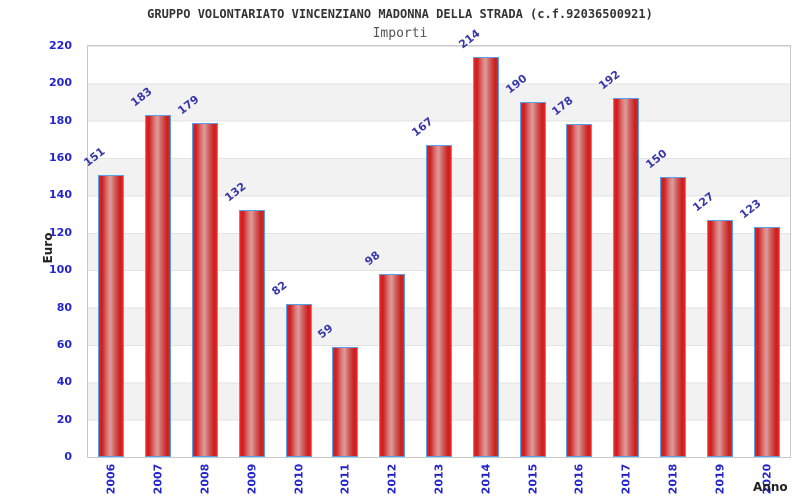  What do you see at coordinates (626, 479) in the screenshot?
I see `x-tick-label-2017: 2017` at bounding box center [626, 479].